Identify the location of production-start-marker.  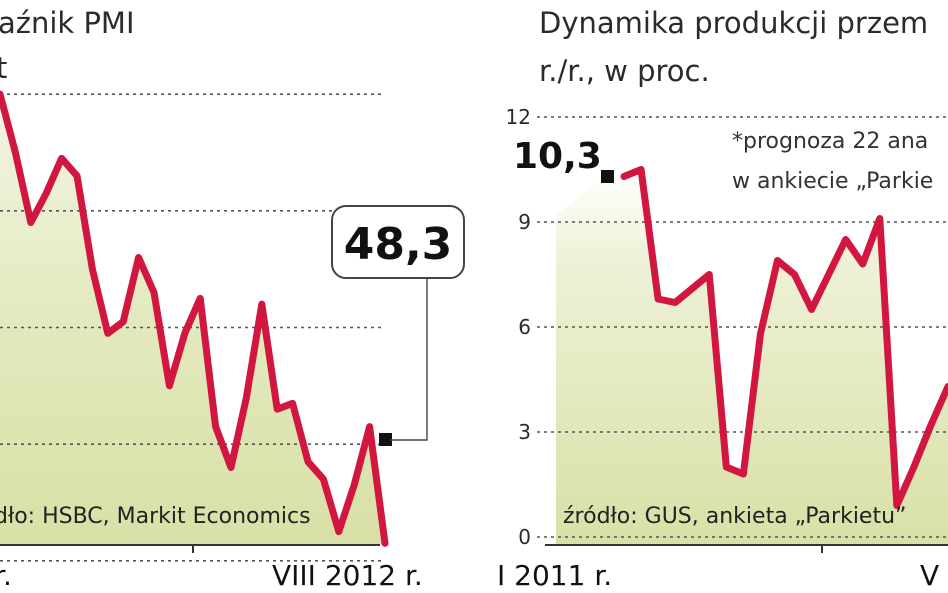
(607, 176).